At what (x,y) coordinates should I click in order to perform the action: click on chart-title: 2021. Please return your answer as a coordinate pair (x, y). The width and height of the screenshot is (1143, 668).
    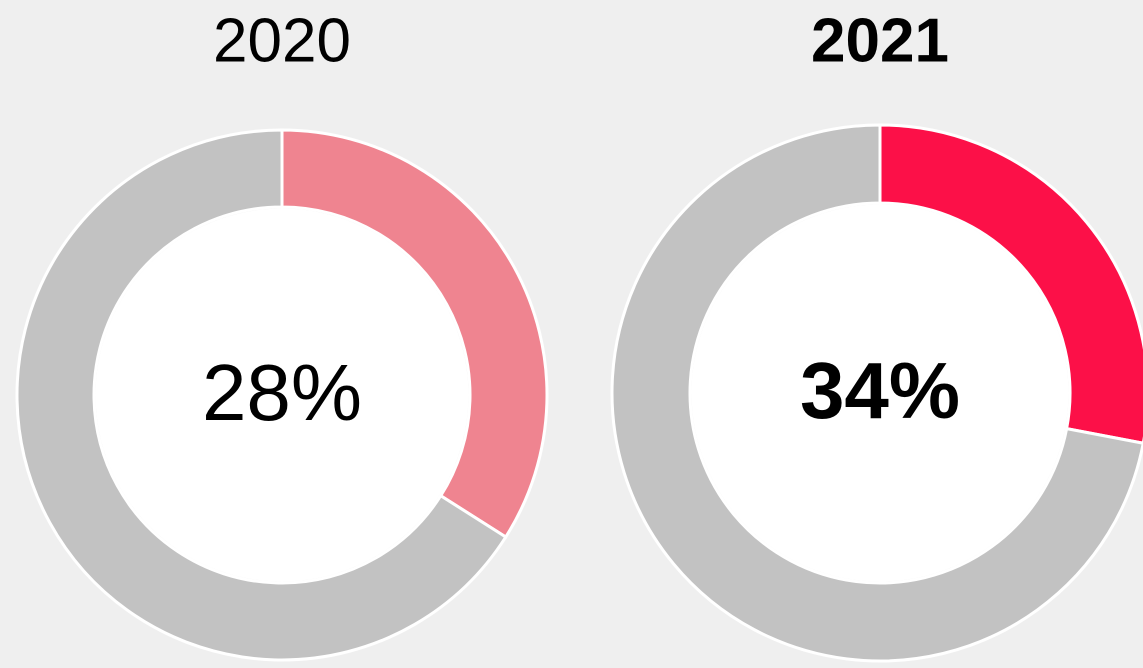
    Looking at the image, I should click on (880, 40).